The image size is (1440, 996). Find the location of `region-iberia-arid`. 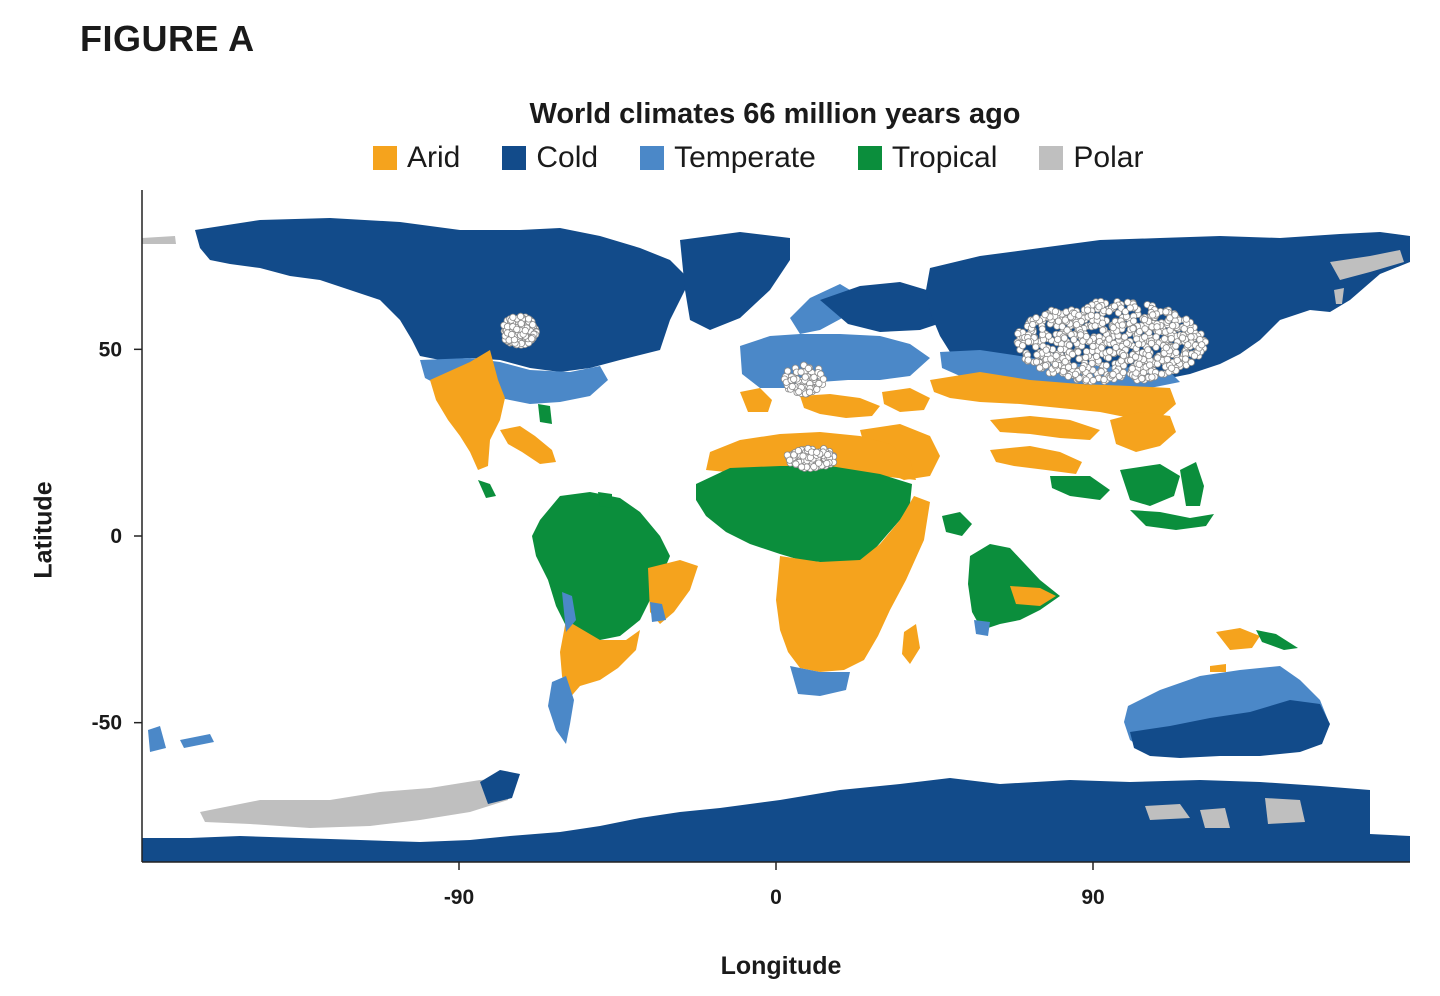

region-iberia-arid is located at coordinates (756, 400).